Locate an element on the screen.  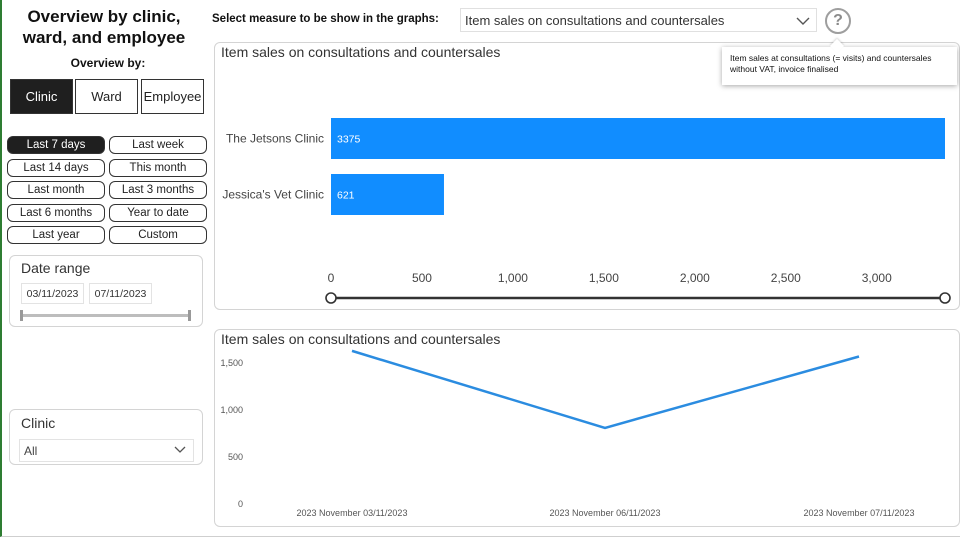
page-title-line-1: Overview by clinic, is located at coordinates (104, 16).